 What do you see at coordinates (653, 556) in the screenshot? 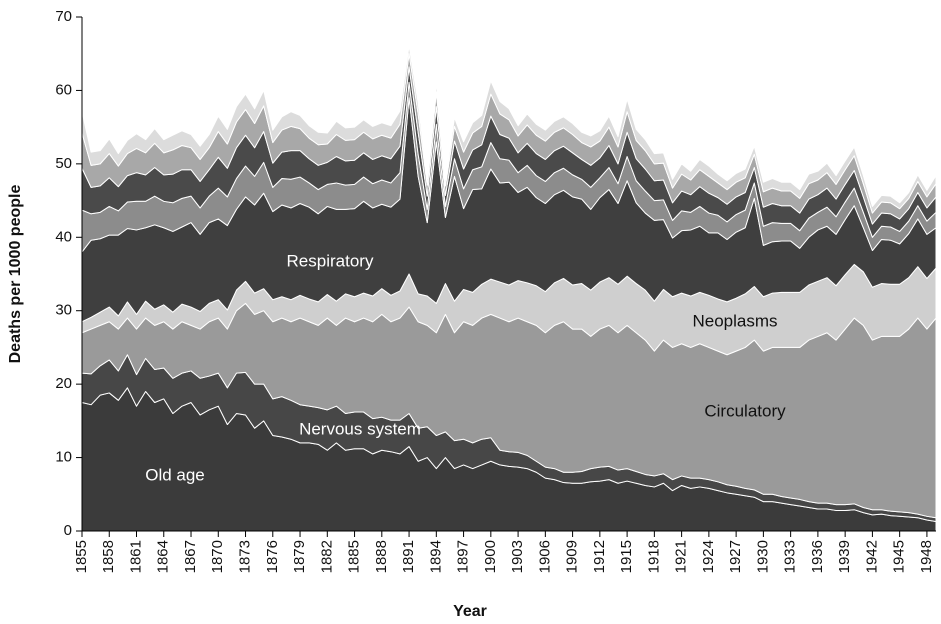
I see `x-tick-label: 1918` at bounding box center [653, 556].